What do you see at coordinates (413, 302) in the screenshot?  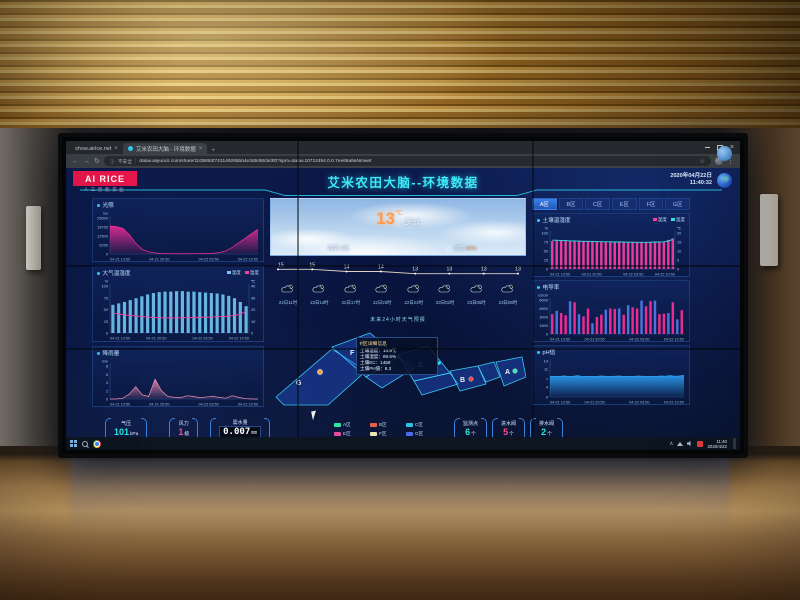 I see `forecast-time: 22日23时` at bounding box center [413, 302].